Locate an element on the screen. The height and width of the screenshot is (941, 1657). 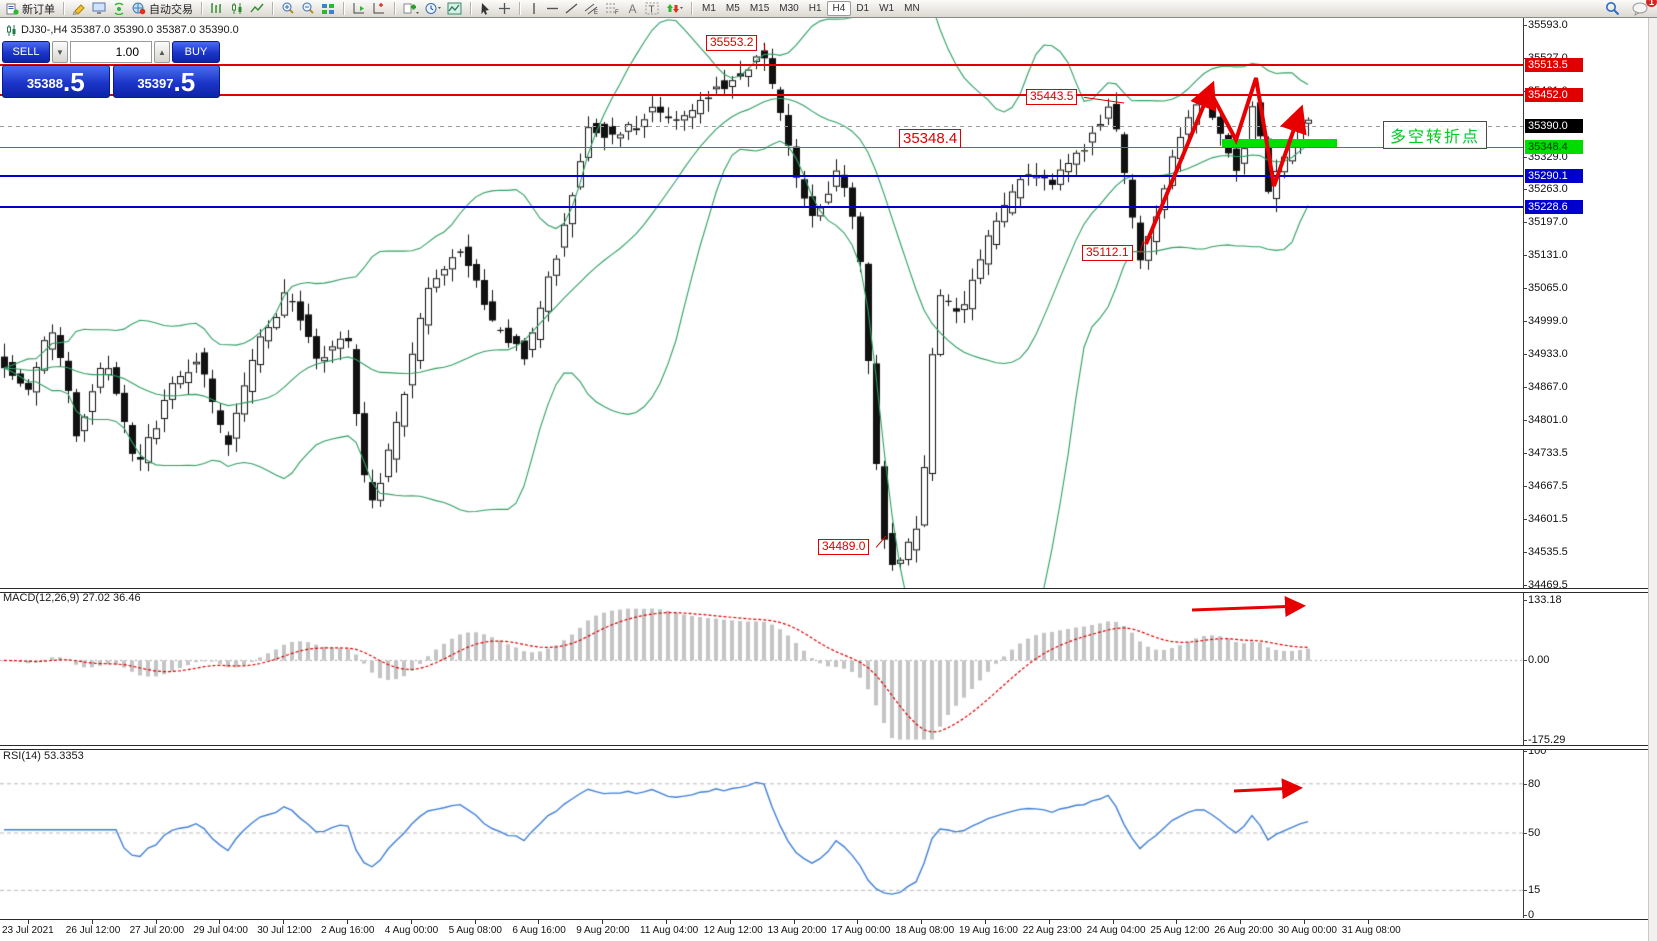
auto-trading-button: 自动交易 is located at coordinates (162, 8).